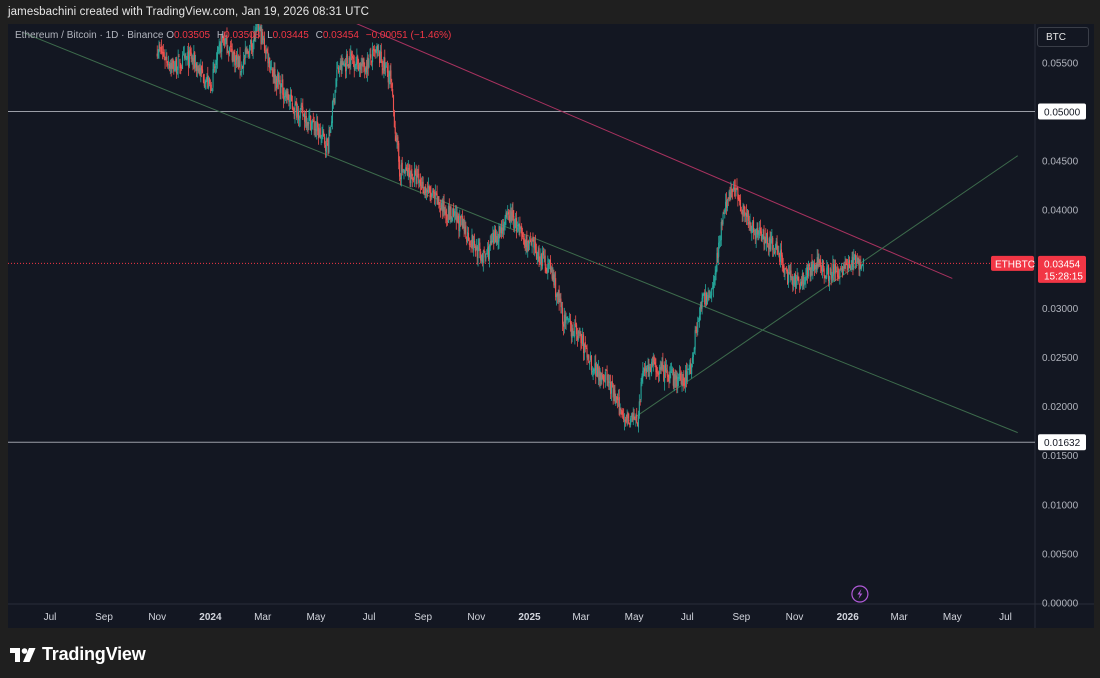  What do you see at coordinates (848, 617) in the screenshot?
I see `x-tick-label: 2026` at bounding box center [848, 617].